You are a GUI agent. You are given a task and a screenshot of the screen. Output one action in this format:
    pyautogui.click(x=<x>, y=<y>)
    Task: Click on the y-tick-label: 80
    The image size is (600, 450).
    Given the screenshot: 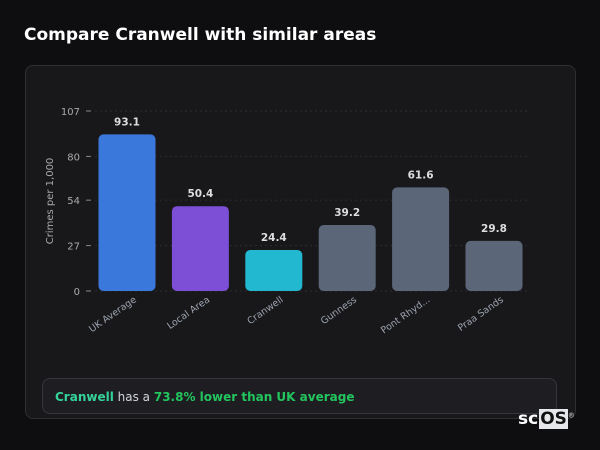 What is the action you would take?
    pyautogui.click(x=73, y=157)
    